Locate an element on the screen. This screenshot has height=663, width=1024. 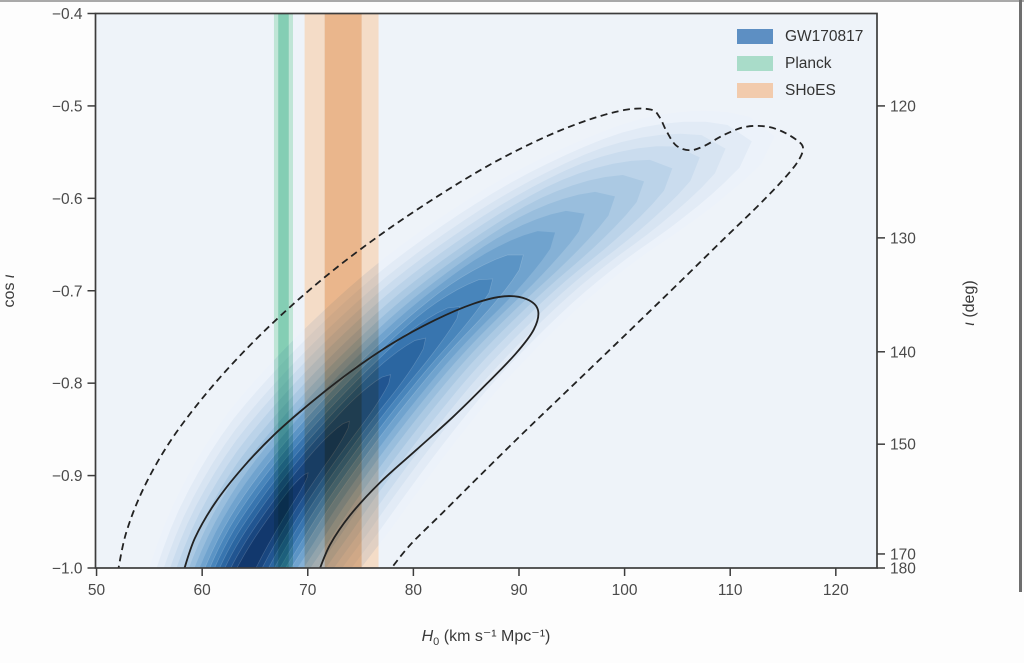
legend-label: SHoES is located at coordinates (810, 90).